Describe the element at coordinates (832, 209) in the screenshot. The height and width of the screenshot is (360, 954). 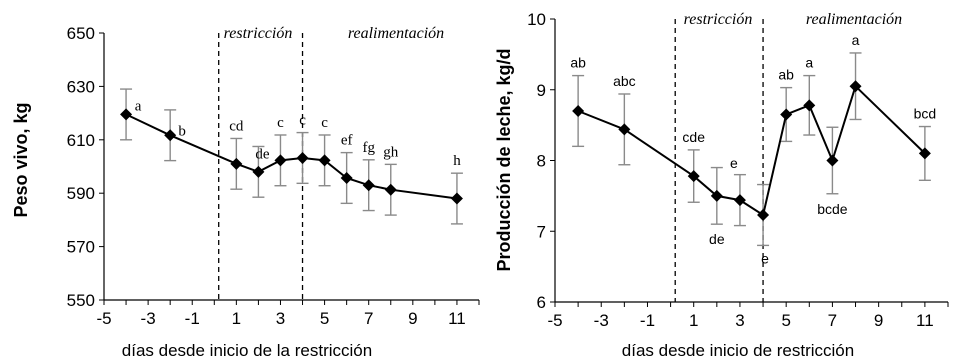
I see `group-letter-label: bcde` at that location.